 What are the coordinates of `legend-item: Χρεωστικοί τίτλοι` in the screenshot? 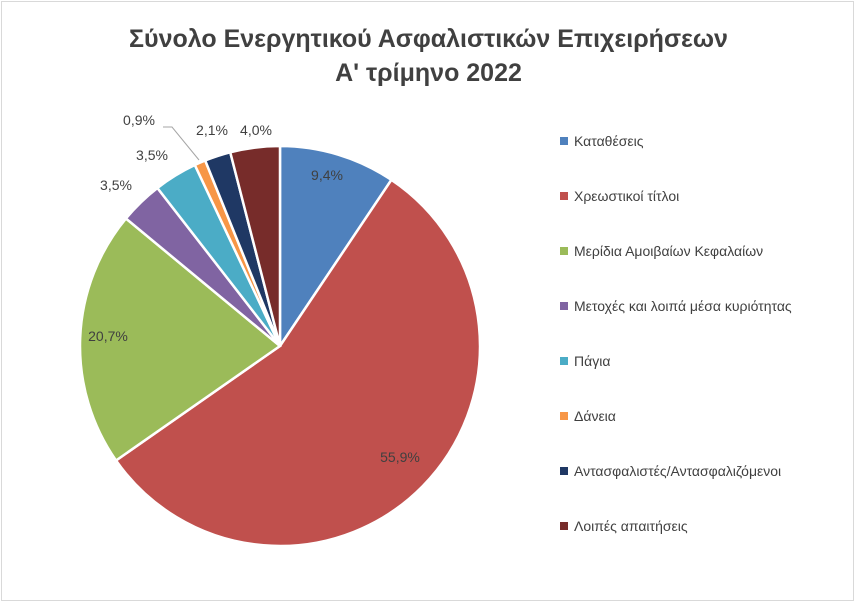 It's located at (619, 196).